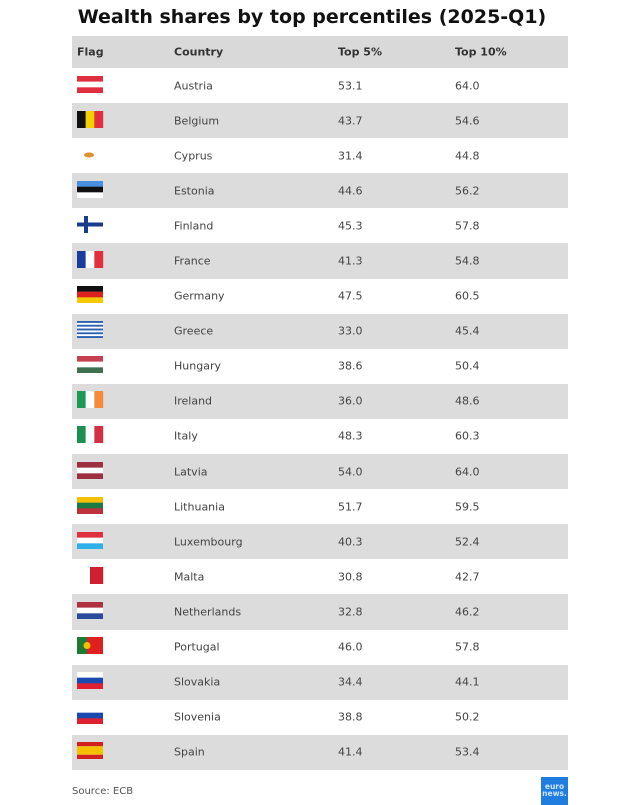 The image size is (624, 805). Describe the element at coordinates (350, 366) in the screenshot. I see `cell-top5: 38.6` at that location.